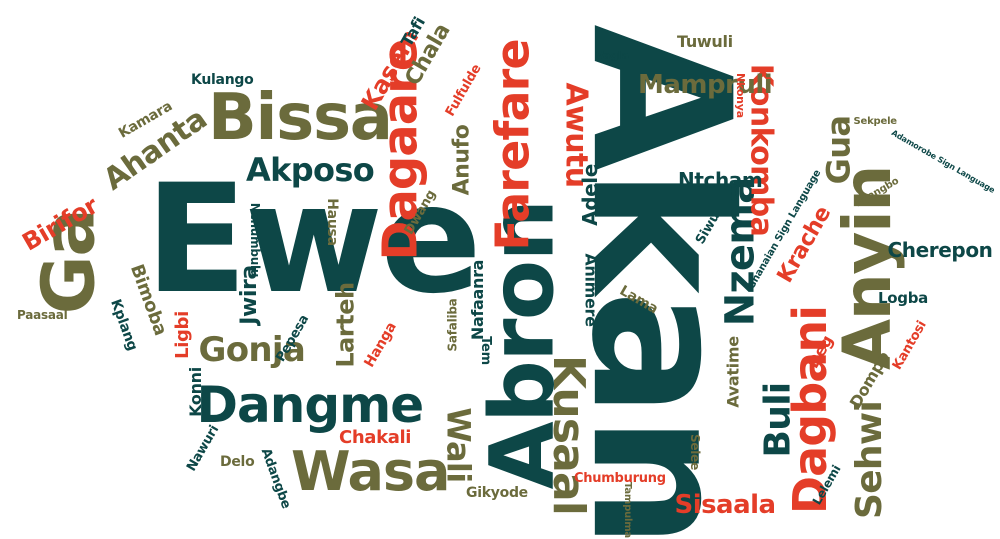  What do you see at coordinates (275, 478) in the screenshot?
I see `word-adangbe: Adangbe` at bounding box center [275, 478].